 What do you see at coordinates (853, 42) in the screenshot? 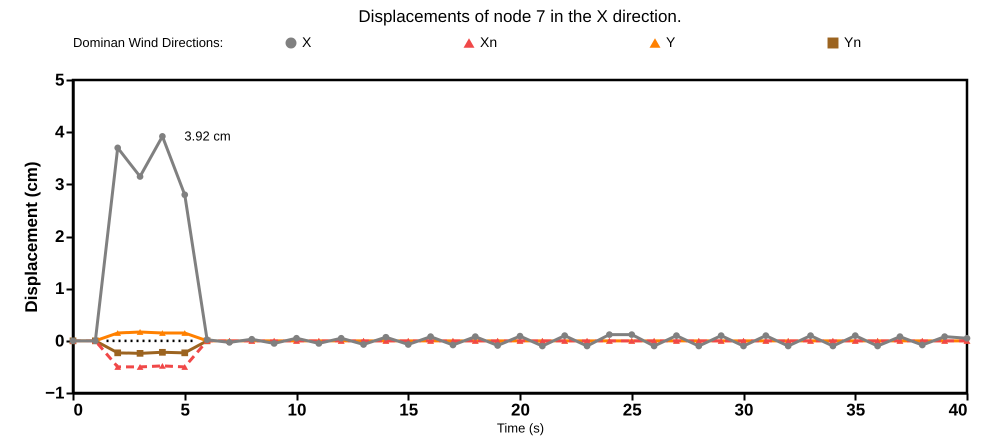
I see `legend-label: Yn` at bounding box center [853, 42].